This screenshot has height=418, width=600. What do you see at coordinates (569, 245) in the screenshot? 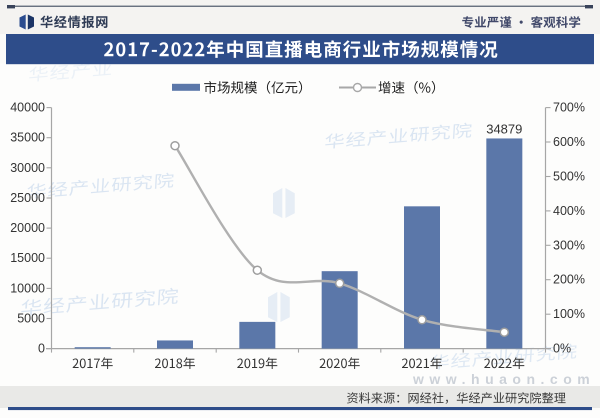
I see `svg-text: 300%` at bounding box center [569, 245].